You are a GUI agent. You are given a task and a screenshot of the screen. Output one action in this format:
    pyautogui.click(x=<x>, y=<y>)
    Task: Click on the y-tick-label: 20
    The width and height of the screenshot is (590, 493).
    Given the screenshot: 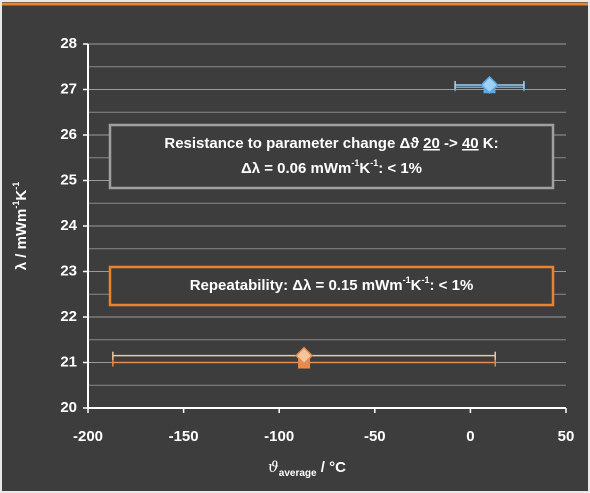 What is the action you would take?
    pyautogui.click(x=68, y=407)
    